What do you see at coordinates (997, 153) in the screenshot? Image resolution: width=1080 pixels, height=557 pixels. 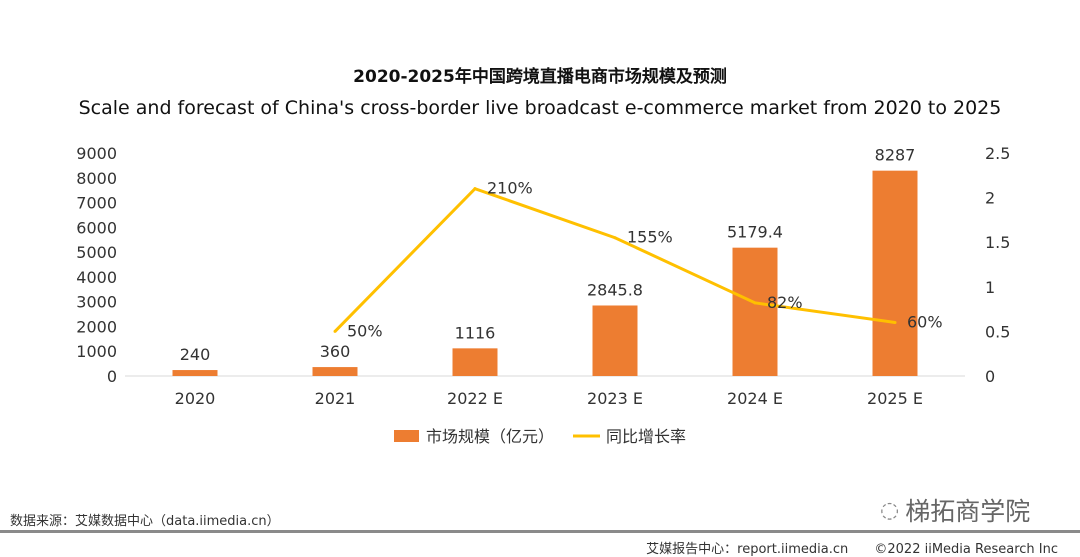 I see `y-right-tick: 2.5` at bounding box center [997, 153].